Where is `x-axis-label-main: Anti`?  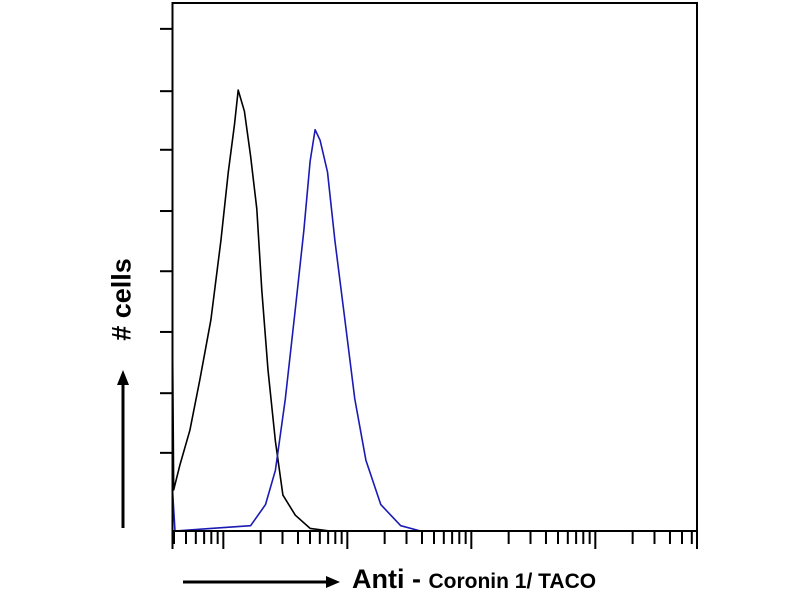 x-axis-label-main: Anti is located at coordinates (378, 579).